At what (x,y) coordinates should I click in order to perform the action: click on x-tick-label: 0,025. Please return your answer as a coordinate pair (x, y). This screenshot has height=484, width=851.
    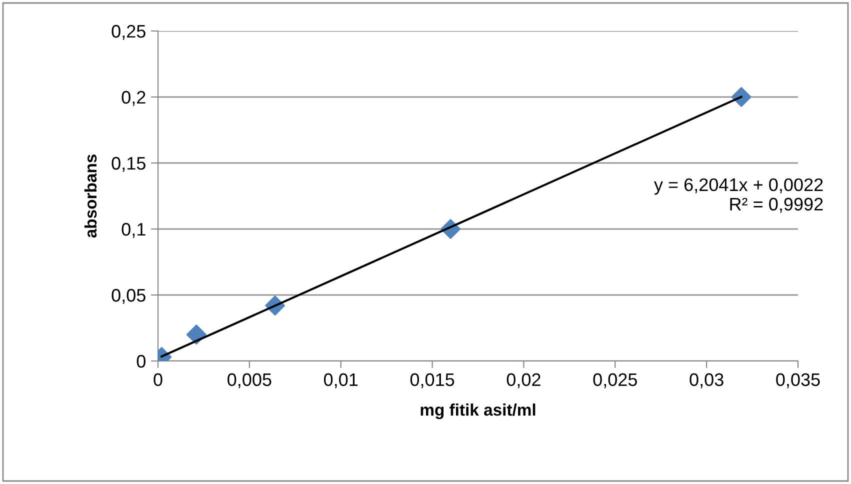
    Looking at the image, I should click on (615, 380).